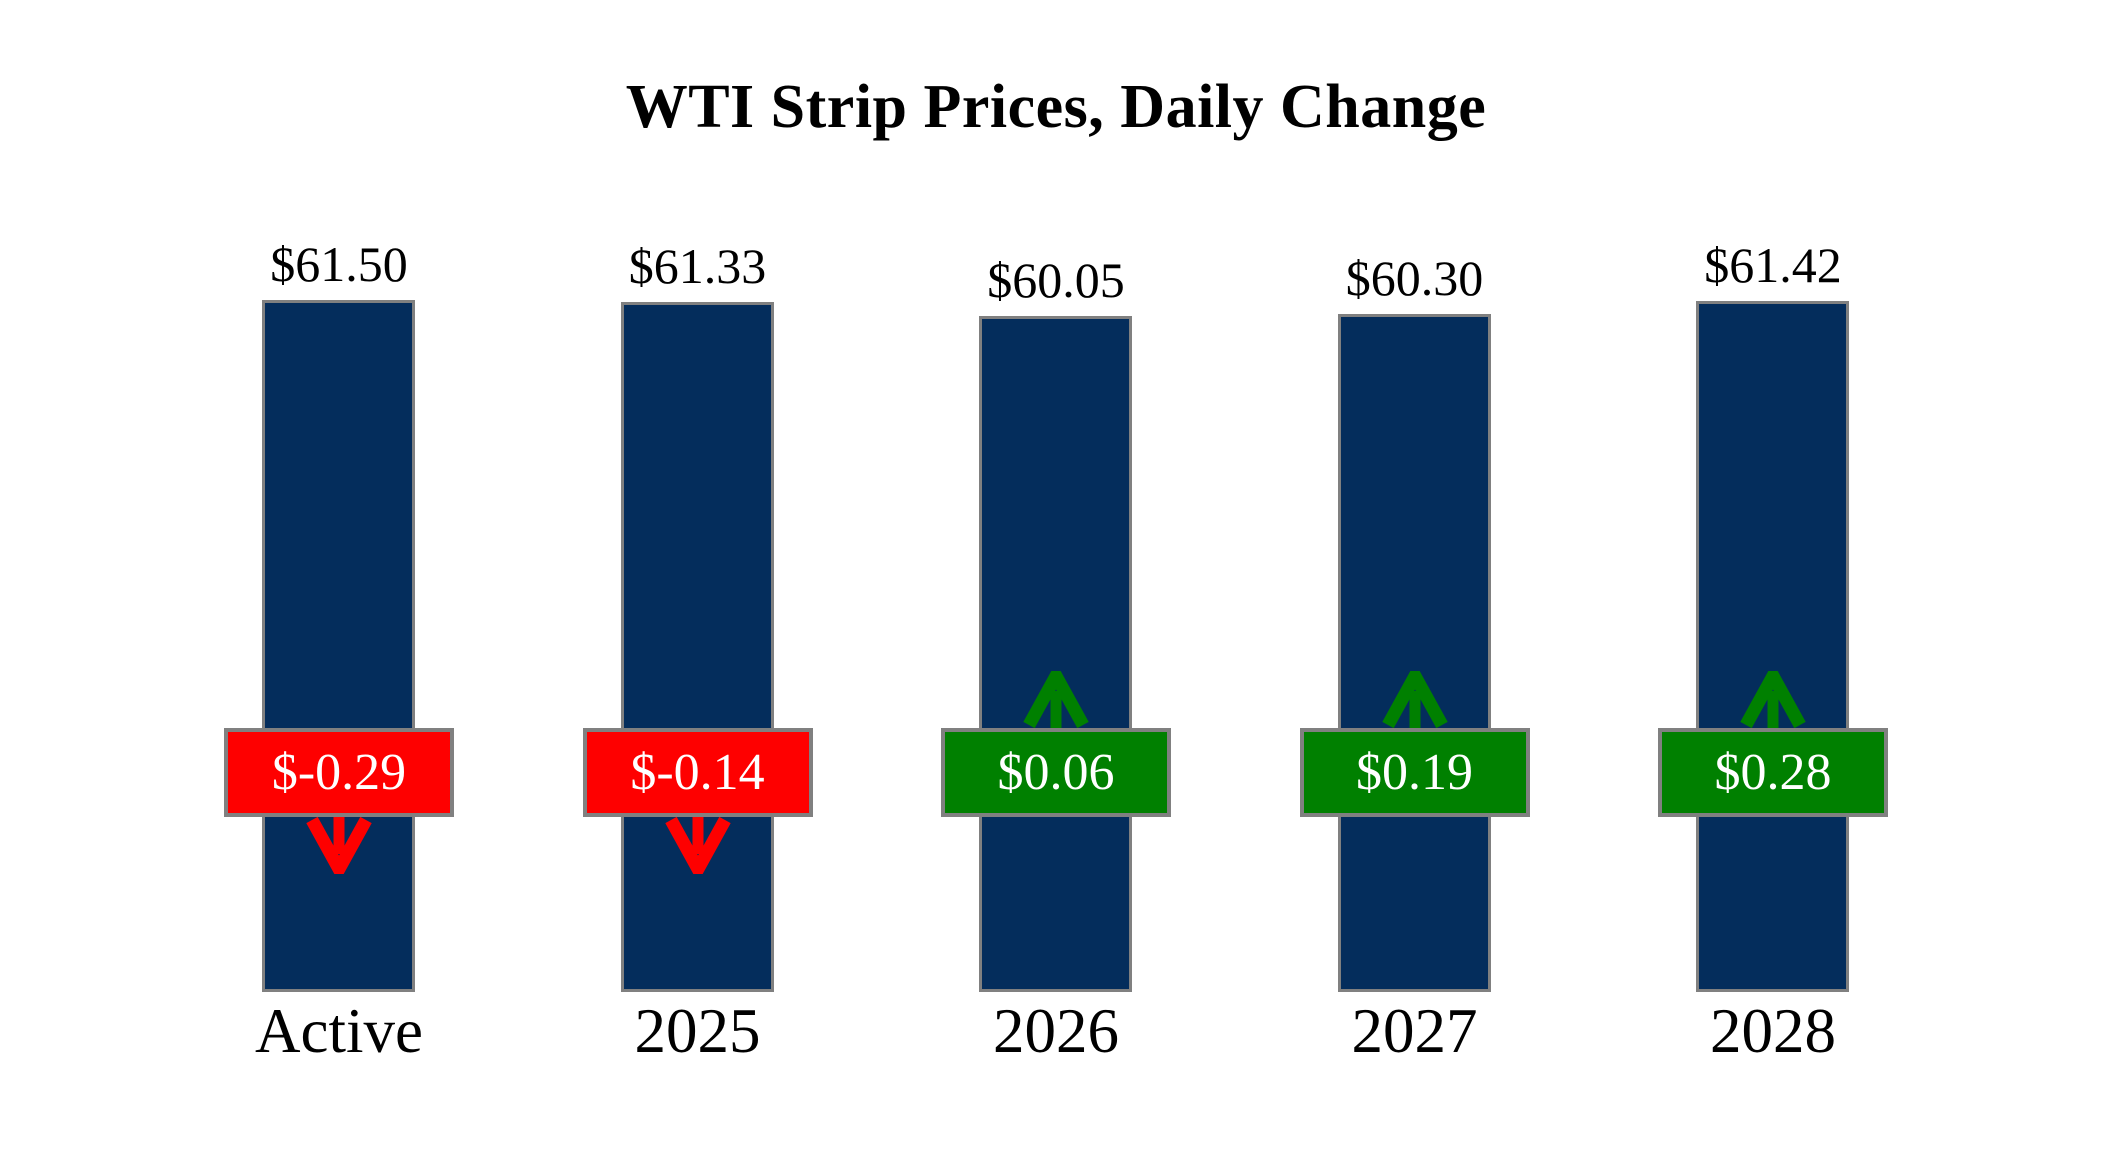 The image size is (2112, 1152). I want to click on price-label: $60.05, so click(1056, 280).